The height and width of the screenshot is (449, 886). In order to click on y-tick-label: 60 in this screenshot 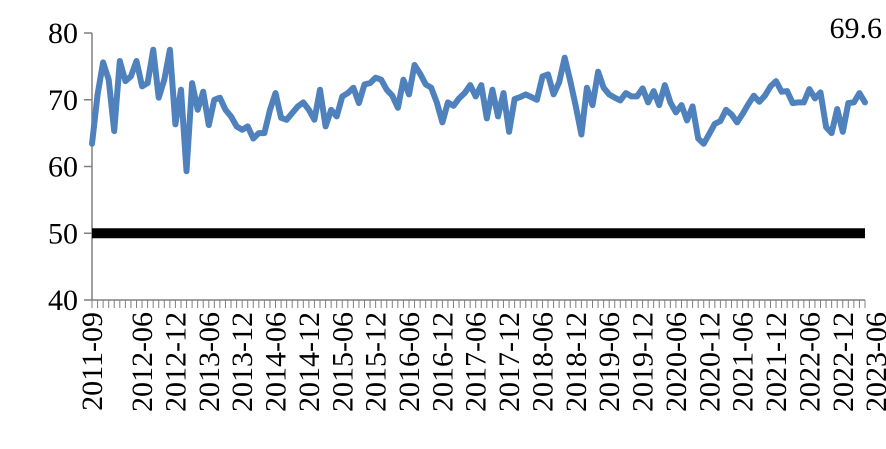, I will do `click(63, 167)`.